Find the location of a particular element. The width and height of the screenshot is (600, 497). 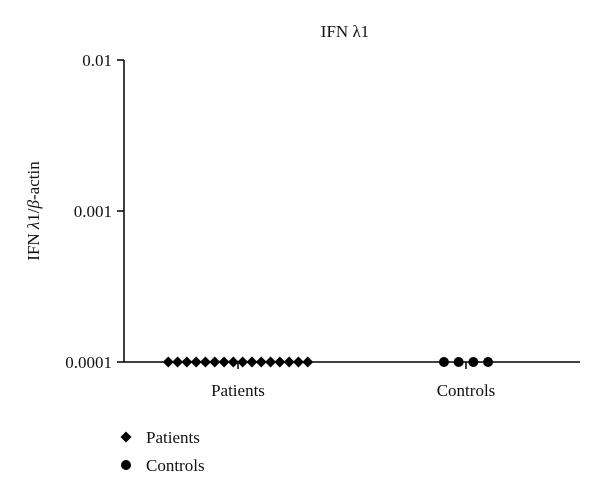

legend-circle-icon is located at coordinates (126, 465).